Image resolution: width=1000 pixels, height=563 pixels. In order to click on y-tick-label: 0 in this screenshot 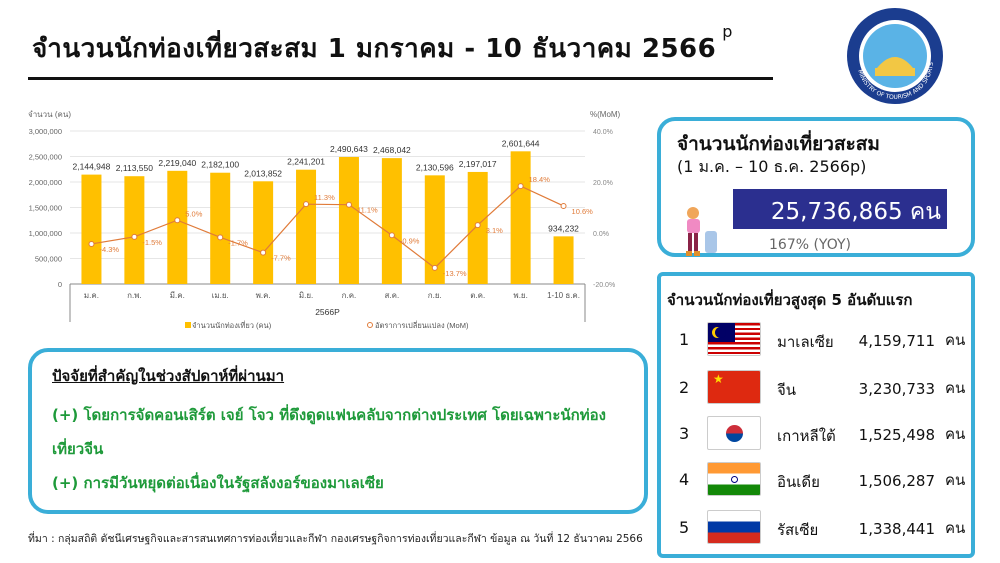, I will do `click(60, 284)`.